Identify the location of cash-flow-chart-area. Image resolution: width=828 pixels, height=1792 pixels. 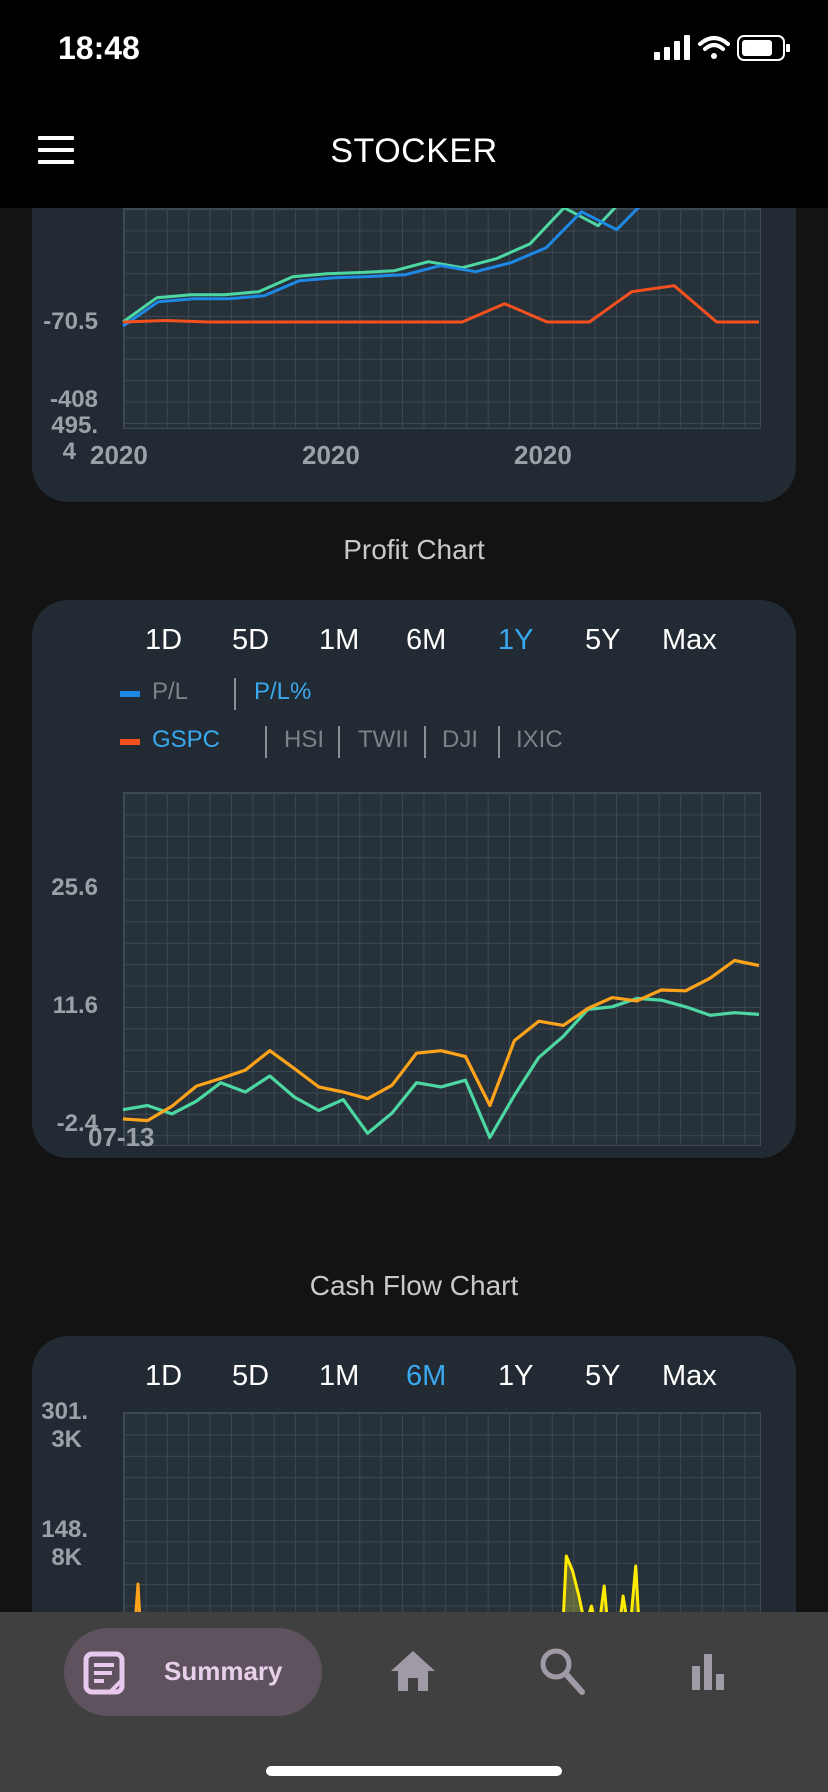
(387, 1583).